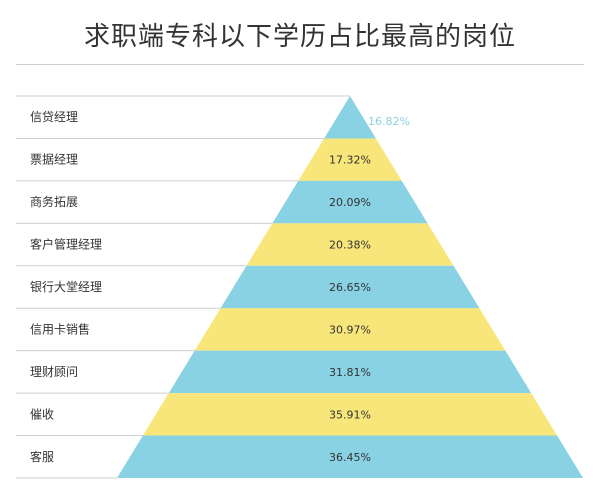  I want to click on value-label: 35.91%, so click(350, 414).